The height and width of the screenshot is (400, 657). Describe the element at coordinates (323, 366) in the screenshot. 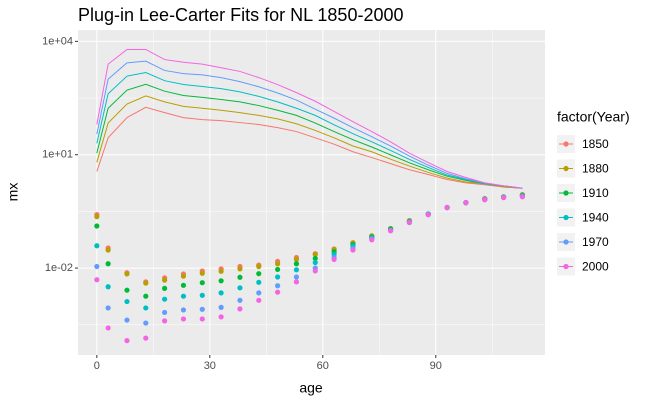

I see `x-tick-label: 60` at that location.